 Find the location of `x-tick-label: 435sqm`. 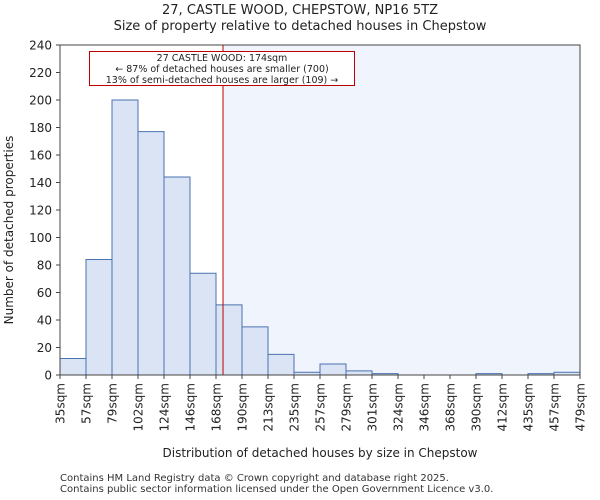

x-tick-label: 435sqm is located at coordinates (529, 407).